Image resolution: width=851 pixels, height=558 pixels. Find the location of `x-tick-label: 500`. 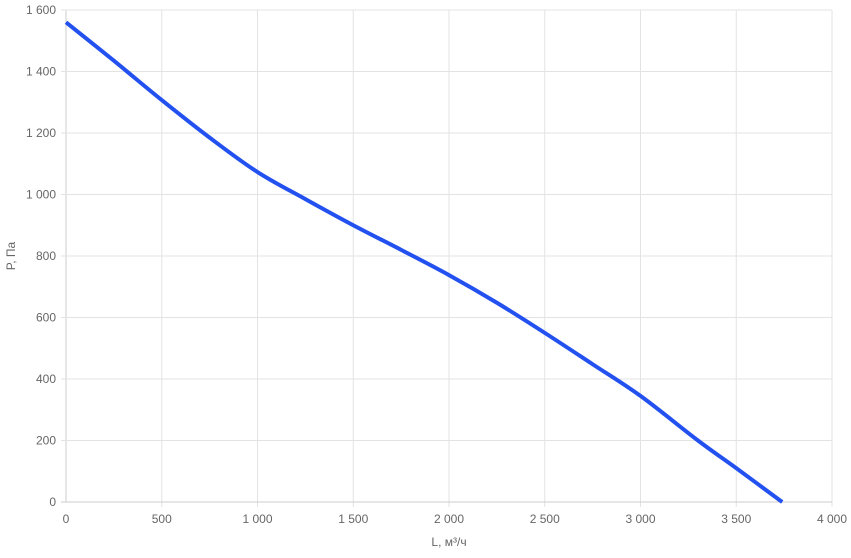

x-tick-label: 500 is located at coordinates (162, 519).